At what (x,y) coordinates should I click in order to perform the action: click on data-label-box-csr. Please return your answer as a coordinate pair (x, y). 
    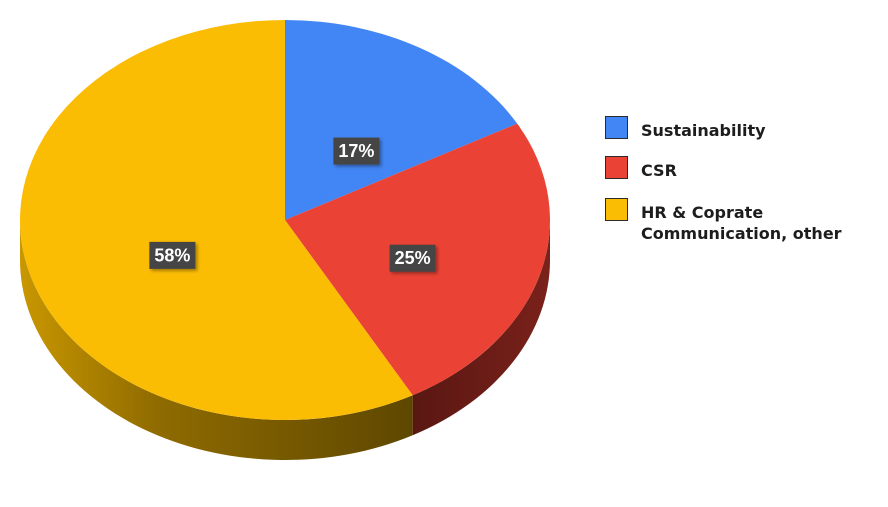
    Looking at the image, I should click on (412, 258).